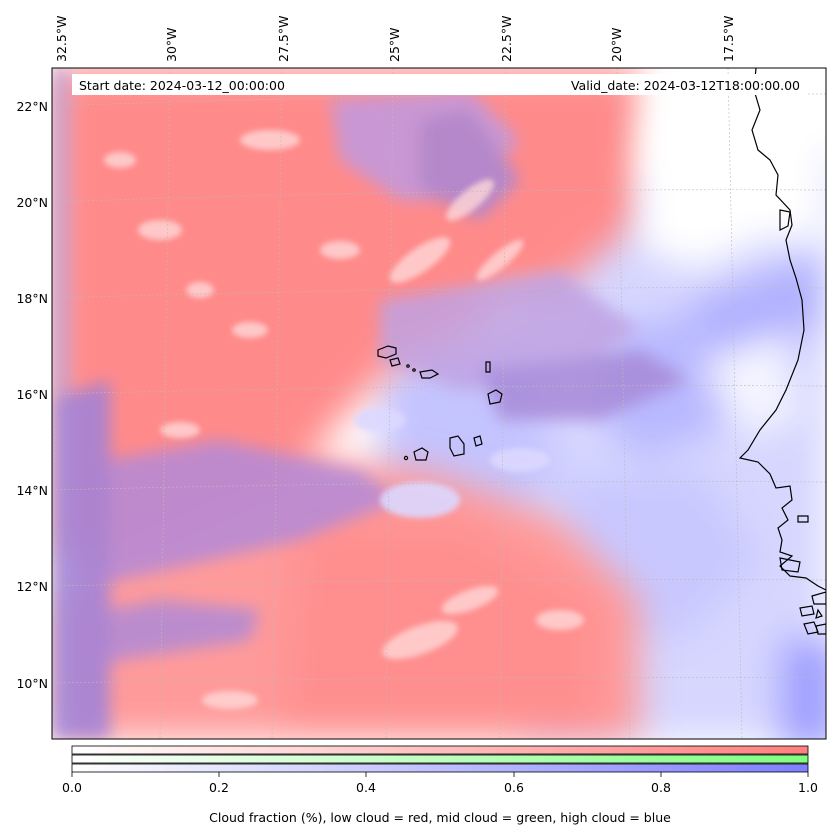 This screenshot has height=836, width=837. I want to click on colorbar-low-cloud, so click(440, 750).